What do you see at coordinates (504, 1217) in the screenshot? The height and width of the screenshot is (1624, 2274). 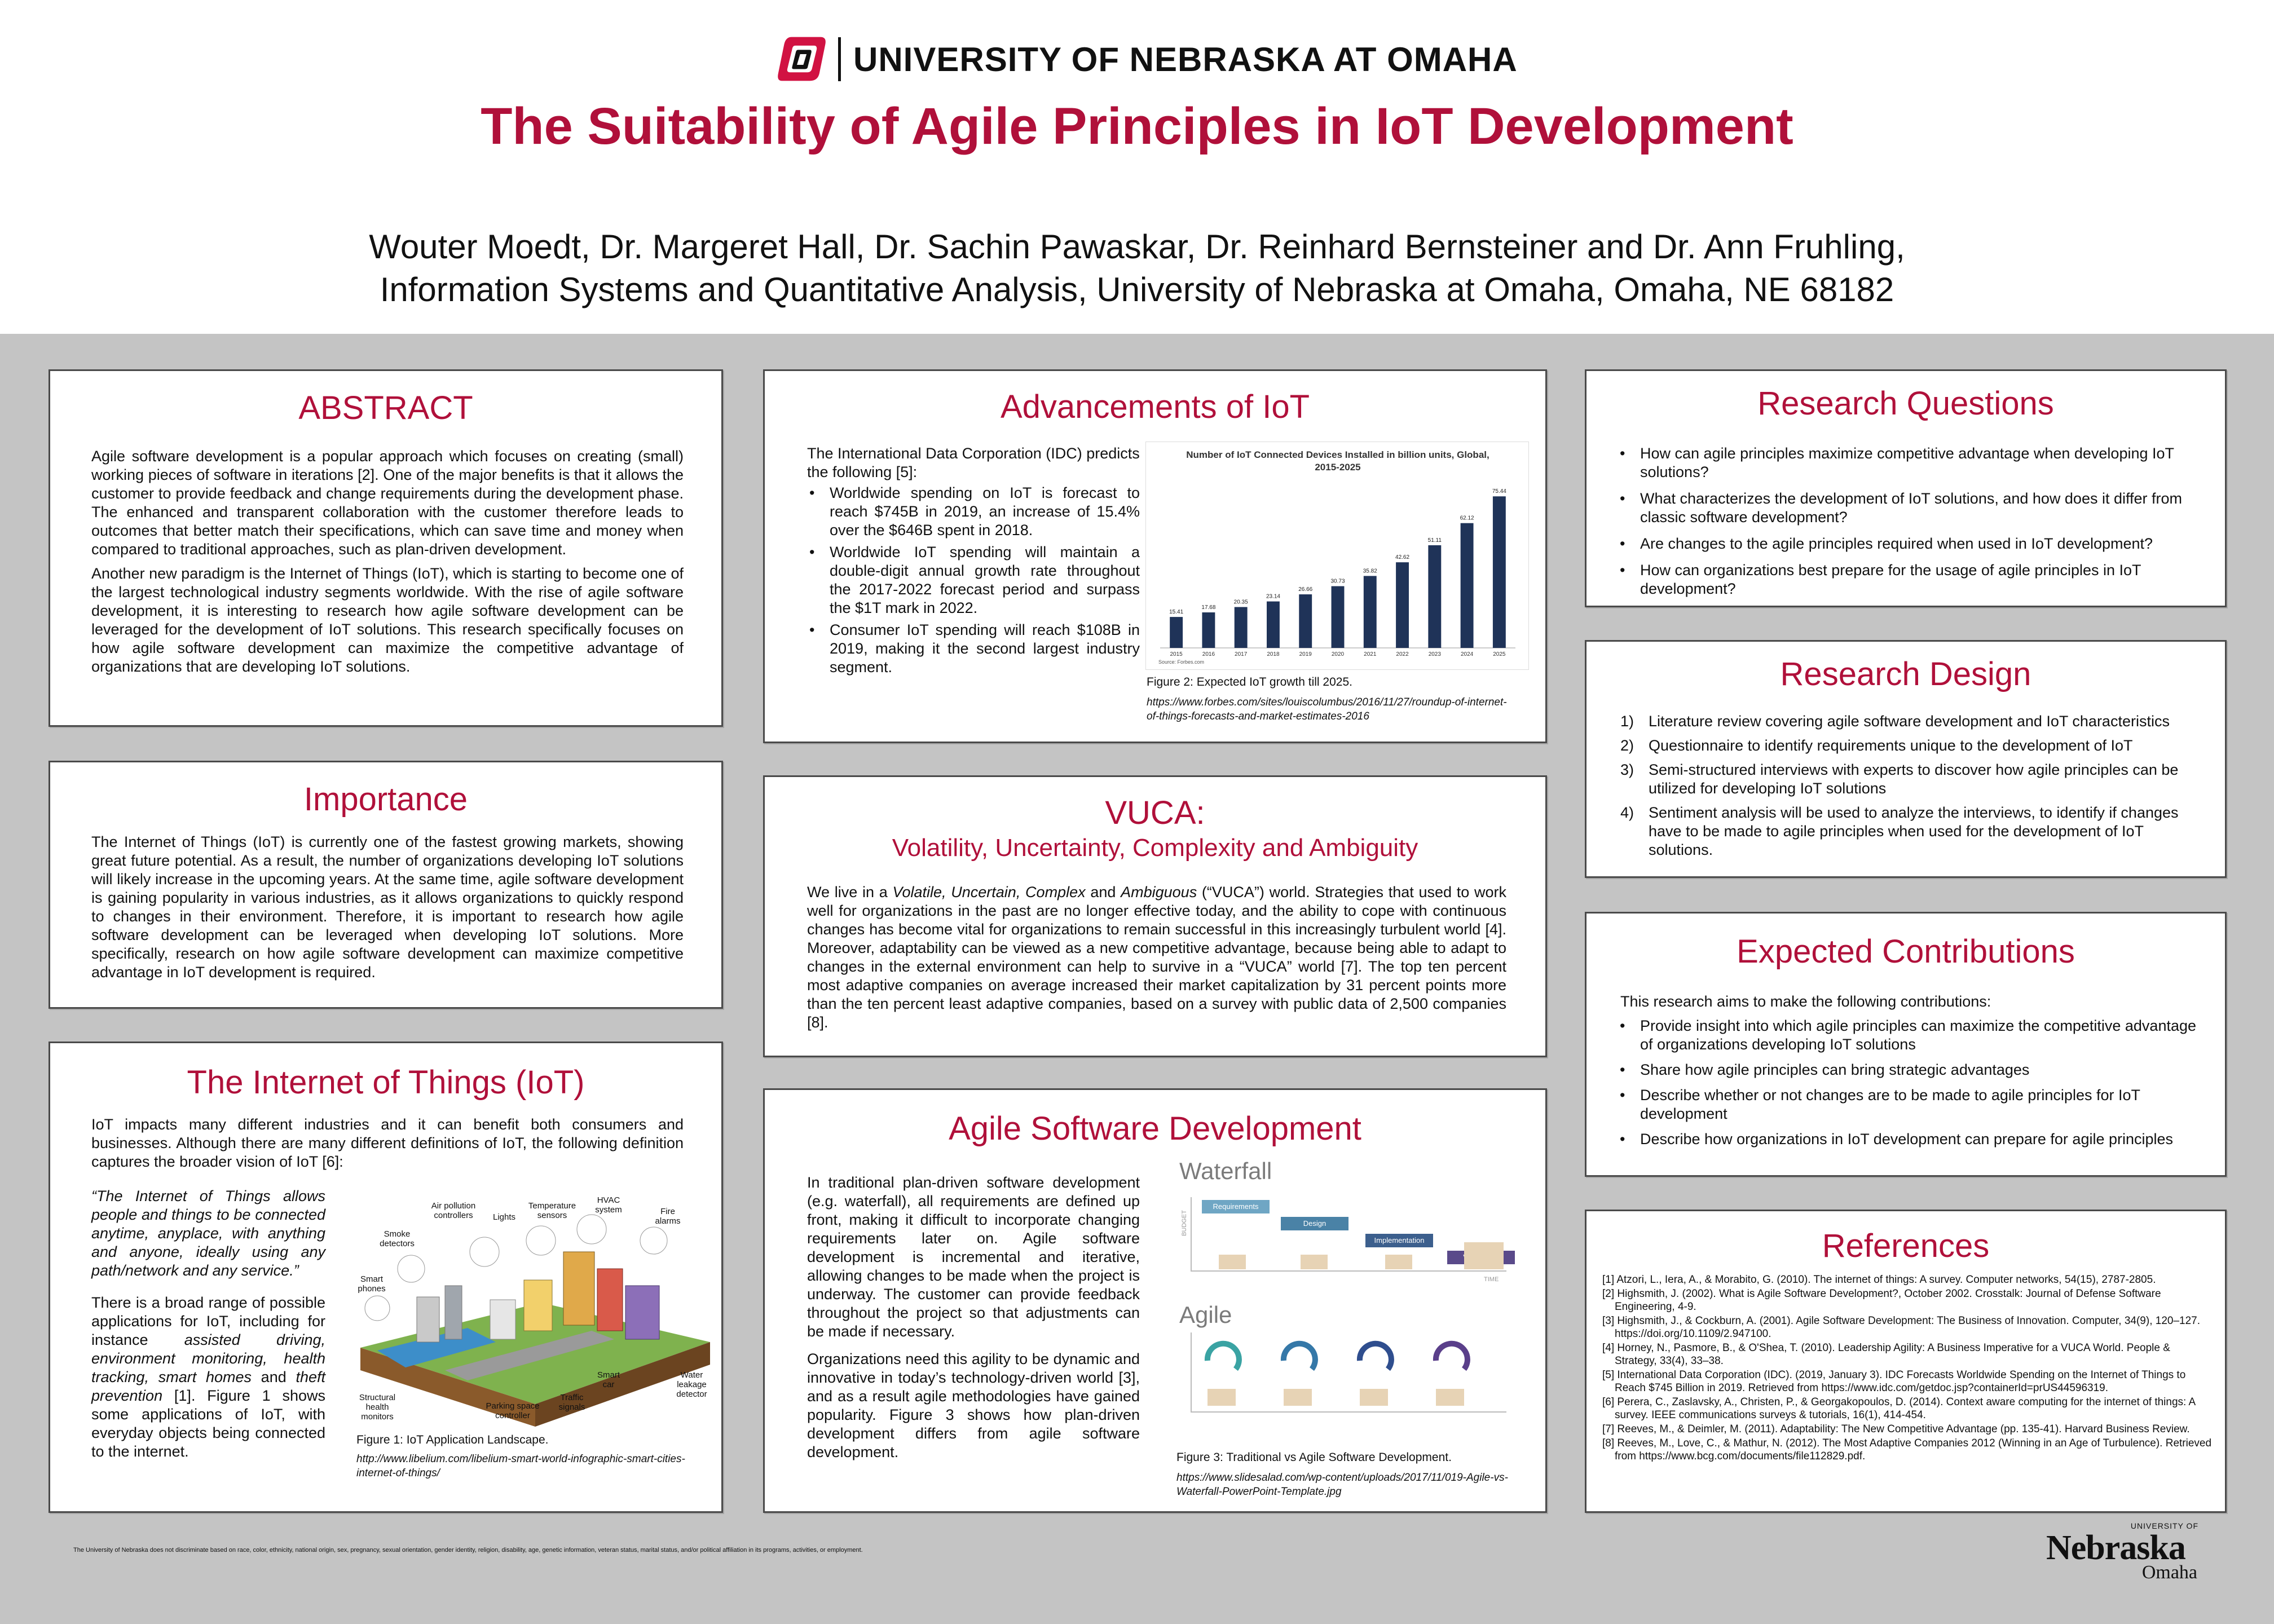 I see `figure-label: Lights` at bounding box center [504, 1217].